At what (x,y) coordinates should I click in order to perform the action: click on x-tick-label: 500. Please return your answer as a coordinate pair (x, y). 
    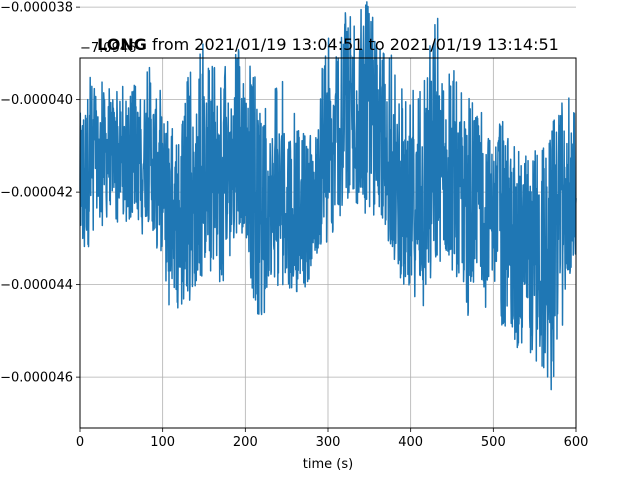
    Looking at the image, I should click on (493, 442).